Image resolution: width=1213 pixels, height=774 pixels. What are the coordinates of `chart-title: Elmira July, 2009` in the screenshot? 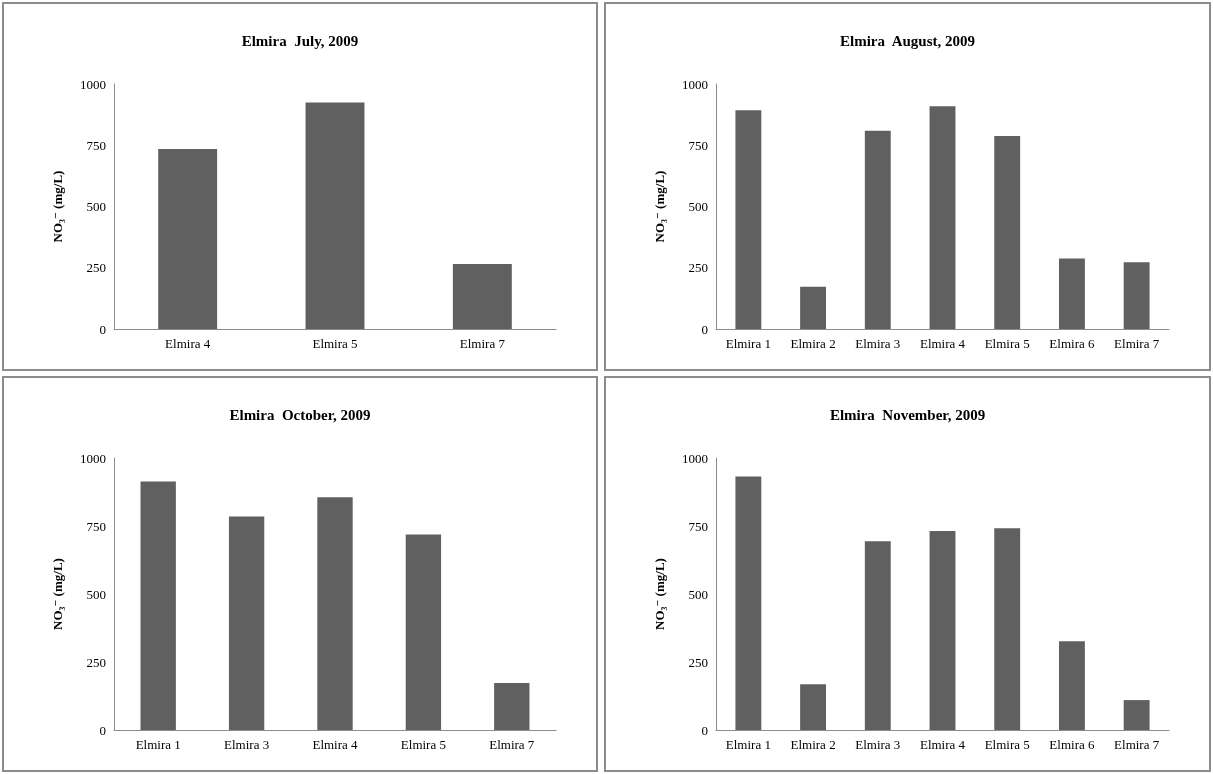 It's located at (300, 40).